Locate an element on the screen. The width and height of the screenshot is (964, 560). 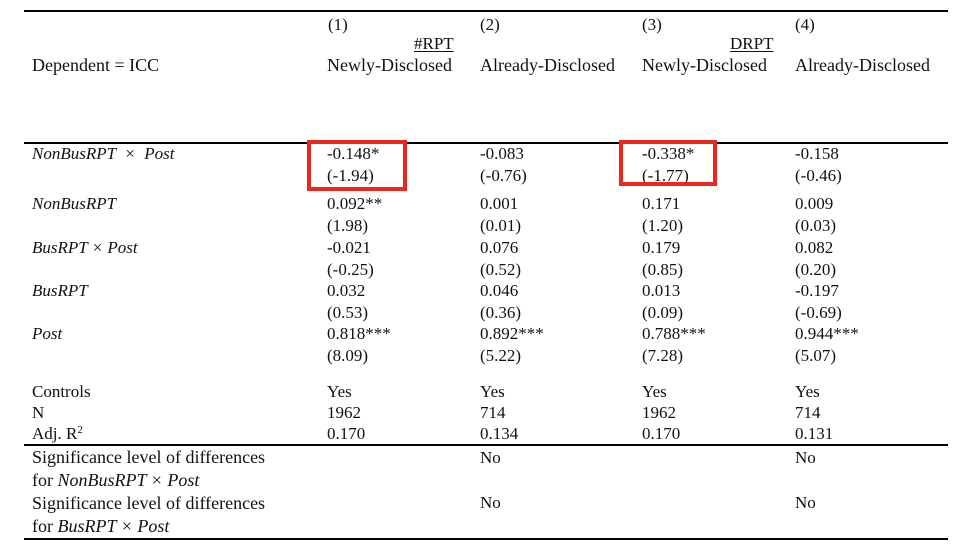
row-label-busrpt-post: BusRPT × Post is located at coordinates (85, 247).